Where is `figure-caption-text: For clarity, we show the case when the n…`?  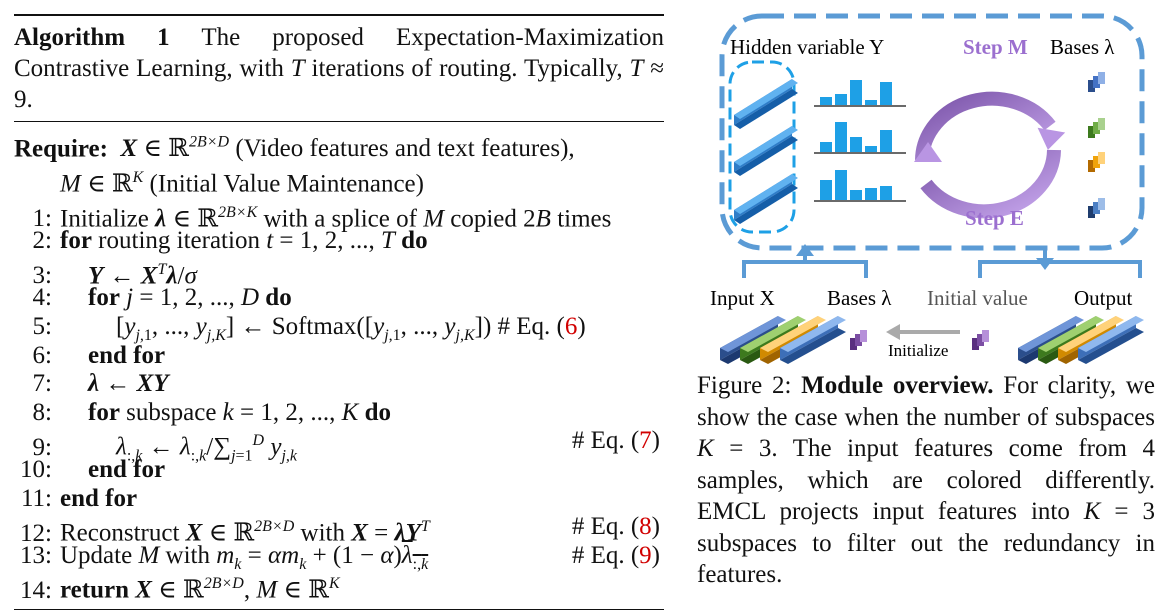
figure-caption-text: For clarity, we show the case when the n… is located at coordinates (926, 480).